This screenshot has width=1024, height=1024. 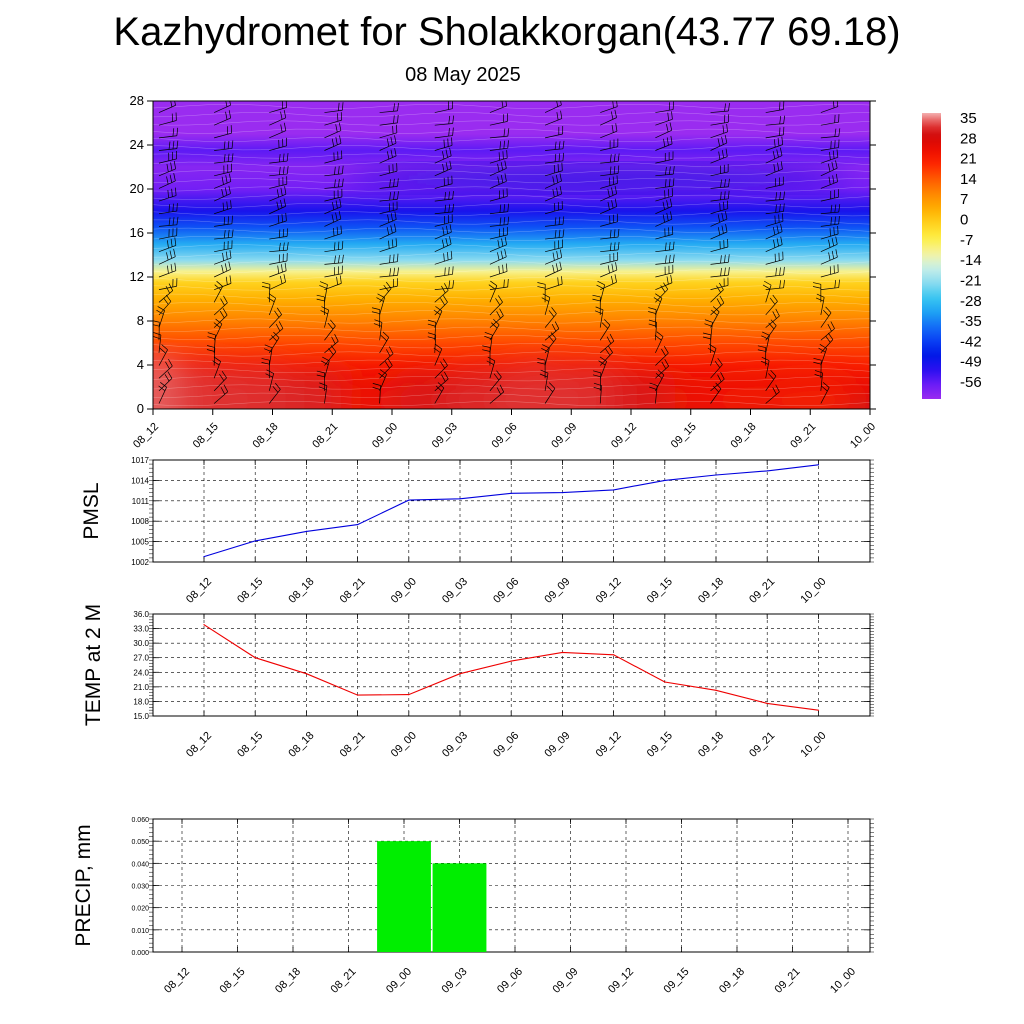 What do you see at coordinates (140, 320) in the screenshot?
I see `y-tick-label: 8` at bounding box center [140, 320].